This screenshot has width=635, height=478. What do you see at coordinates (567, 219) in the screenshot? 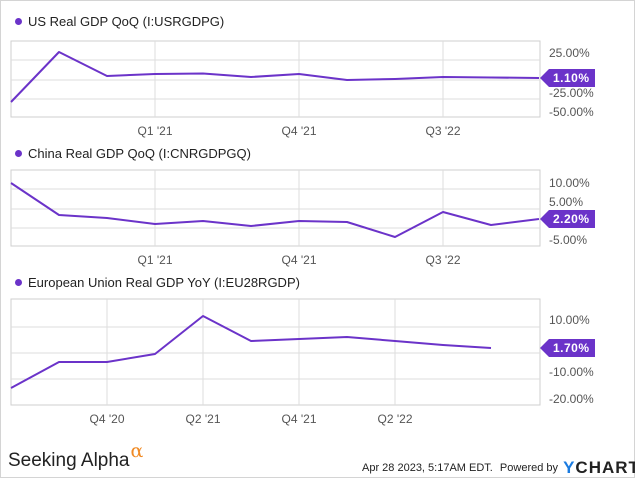
I see `china-current-value-badge: 2.20%` at bounding box center [567, 219].